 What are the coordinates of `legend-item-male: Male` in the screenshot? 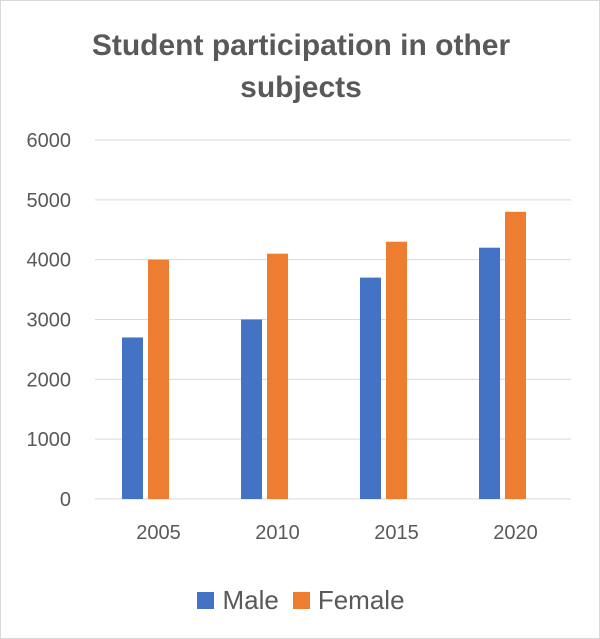 It's located at (238, 600).